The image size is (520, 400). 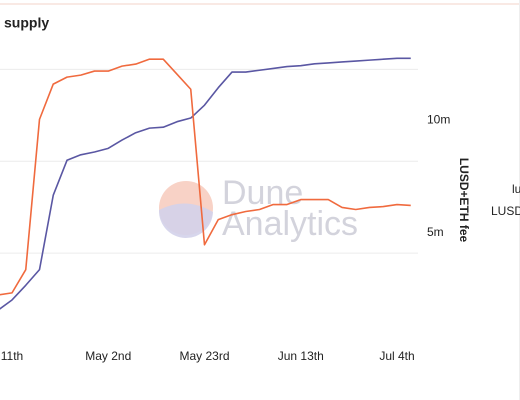 I want to click on legend-label: lu, so click(x=516, y=189).